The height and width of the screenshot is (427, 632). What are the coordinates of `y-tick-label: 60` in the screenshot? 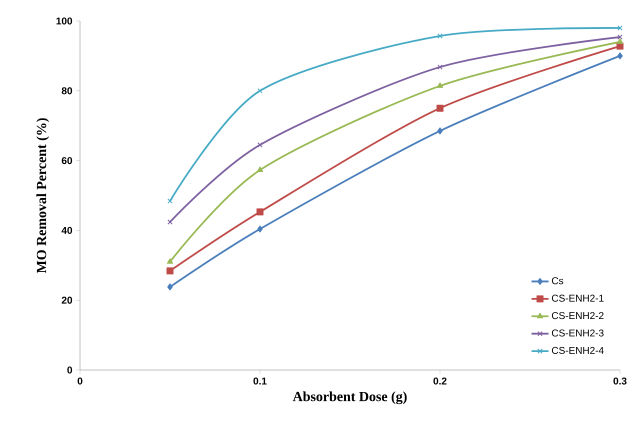 It's located at (67, 160).